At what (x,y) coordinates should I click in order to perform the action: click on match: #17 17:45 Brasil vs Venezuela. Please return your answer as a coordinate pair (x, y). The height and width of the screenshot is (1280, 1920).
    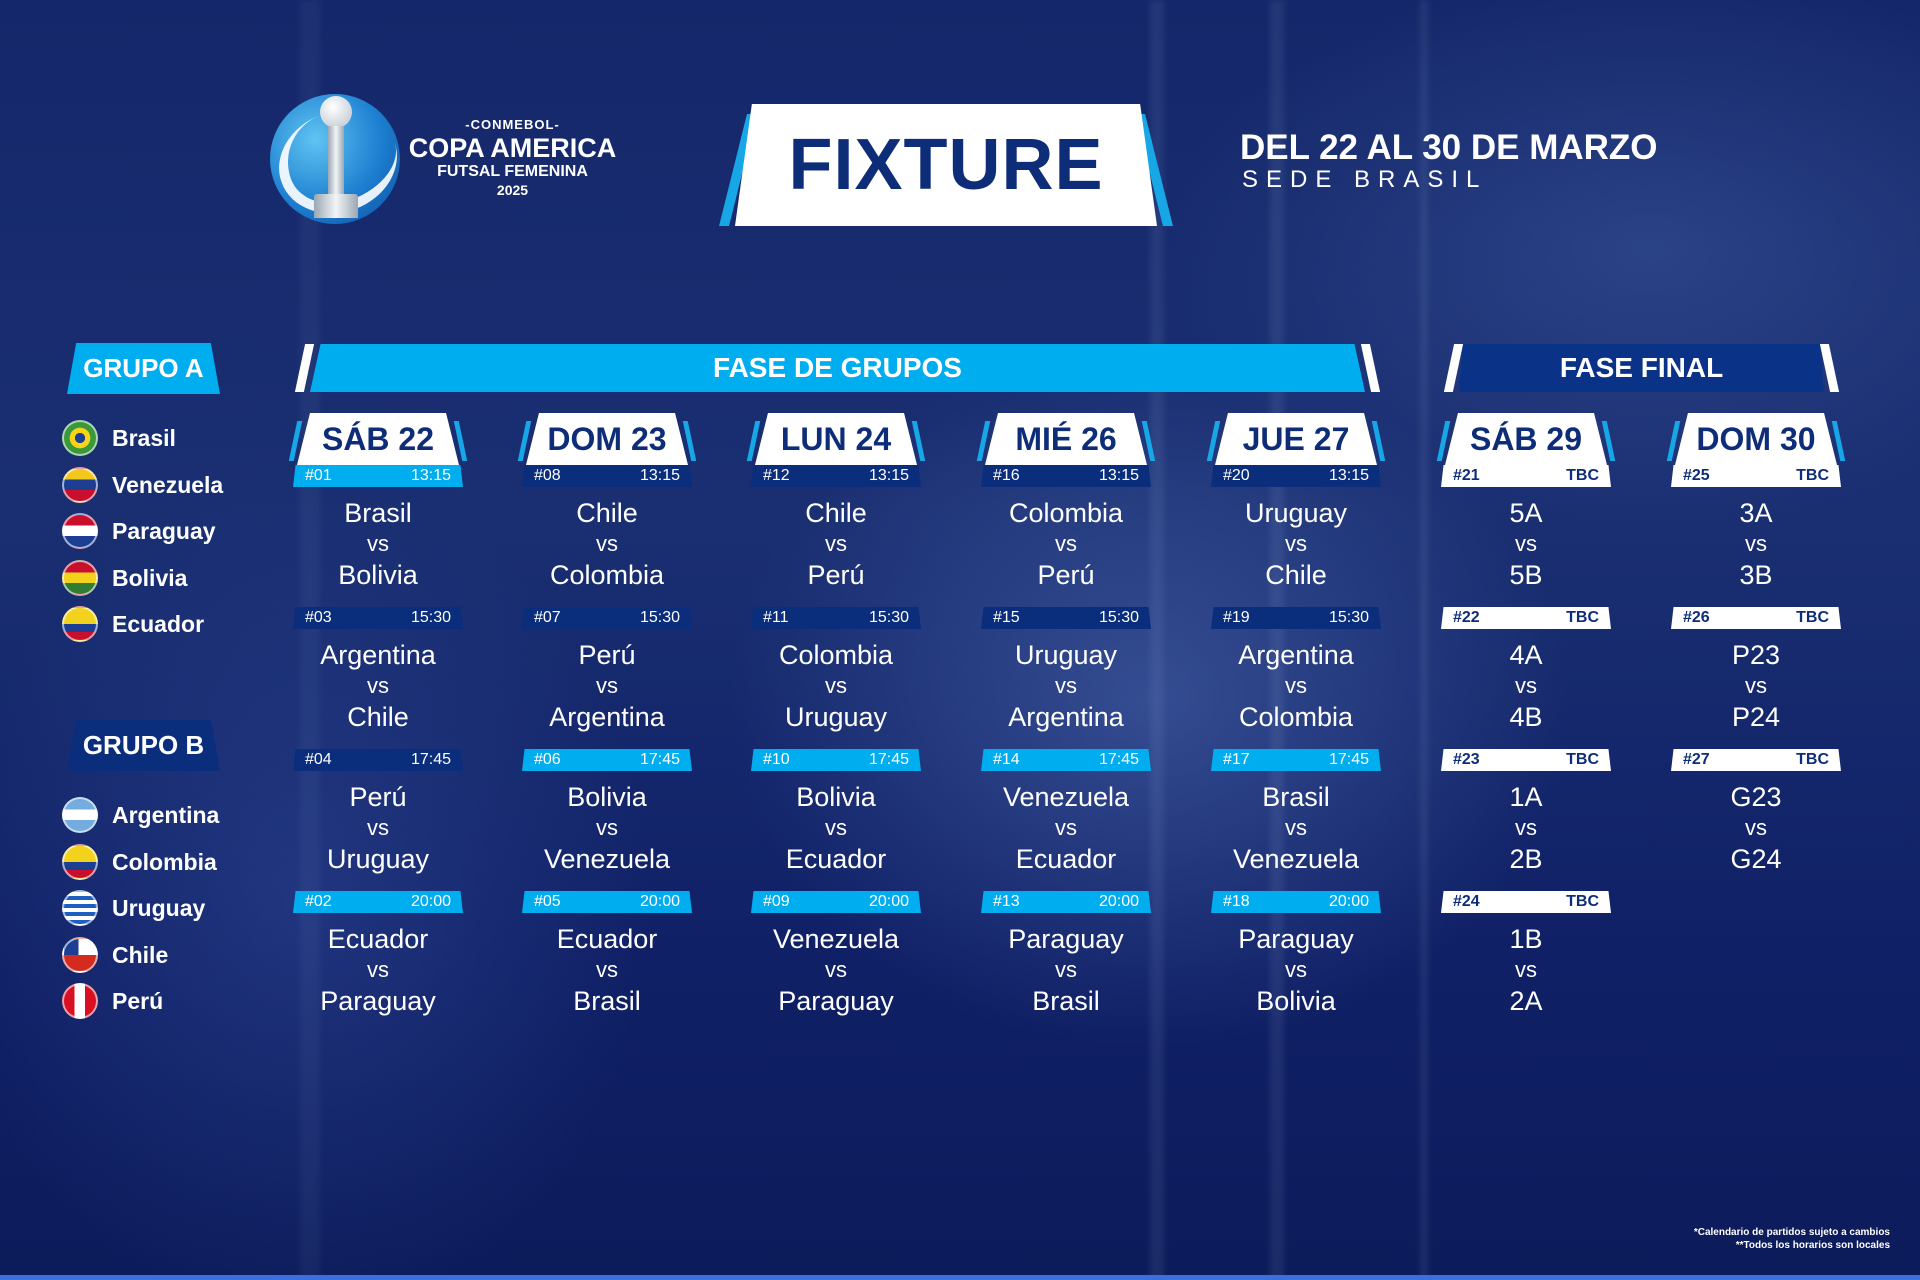
    Looking at the image, I should click on (1296, 820).